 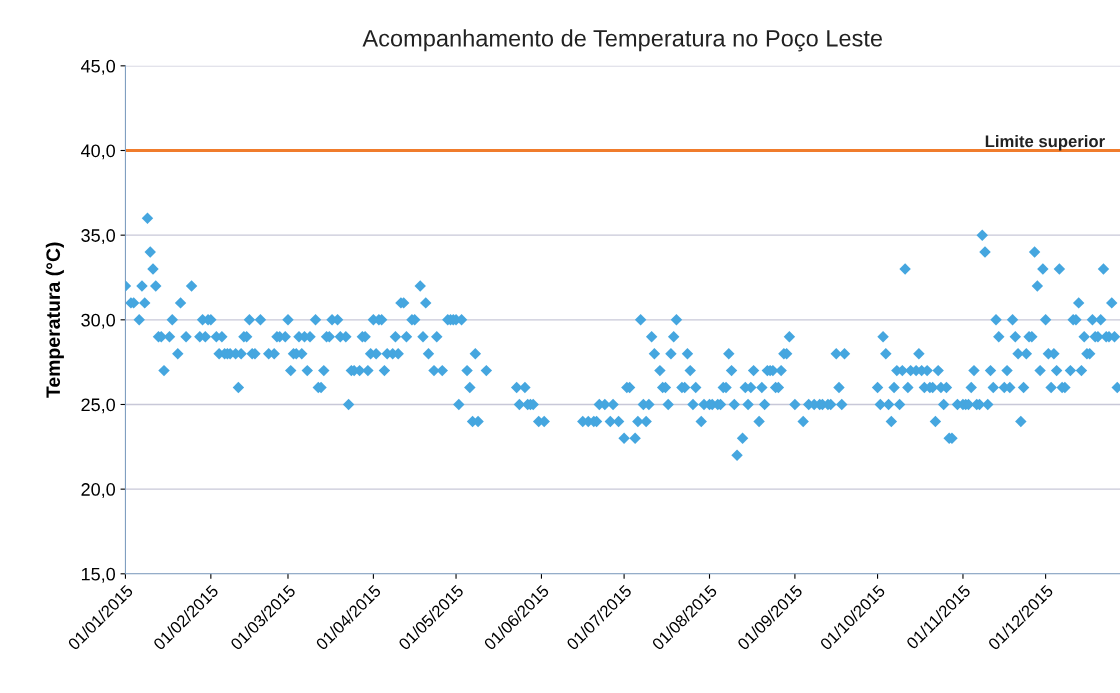 I want to click on y-tick-label: 30,0, so click(x=98, y=321).